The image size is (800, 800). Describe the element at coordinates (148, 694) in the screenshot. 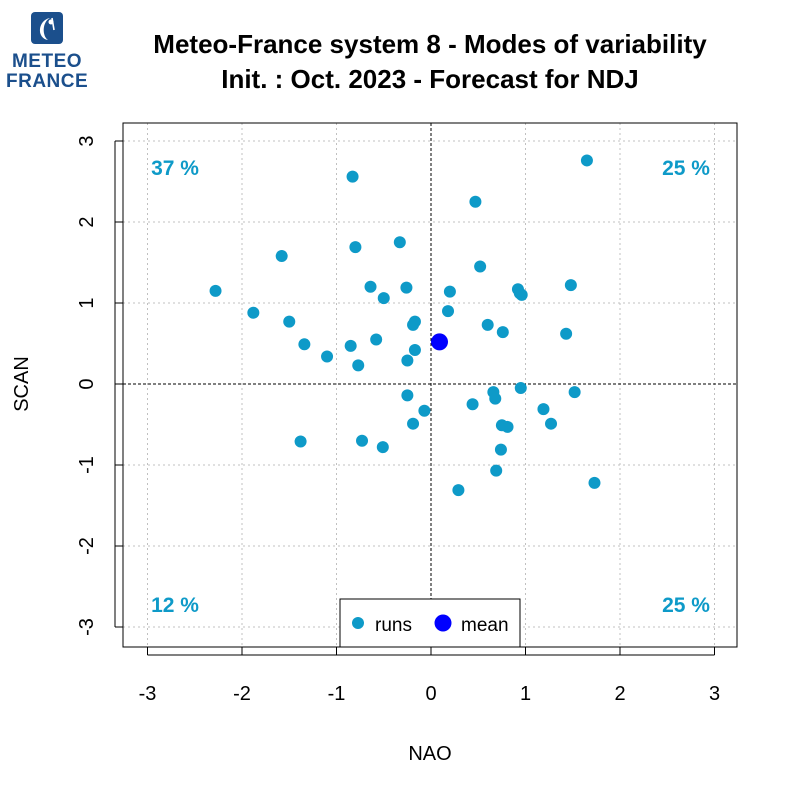

I see `x-tick-label: -3` at that location.